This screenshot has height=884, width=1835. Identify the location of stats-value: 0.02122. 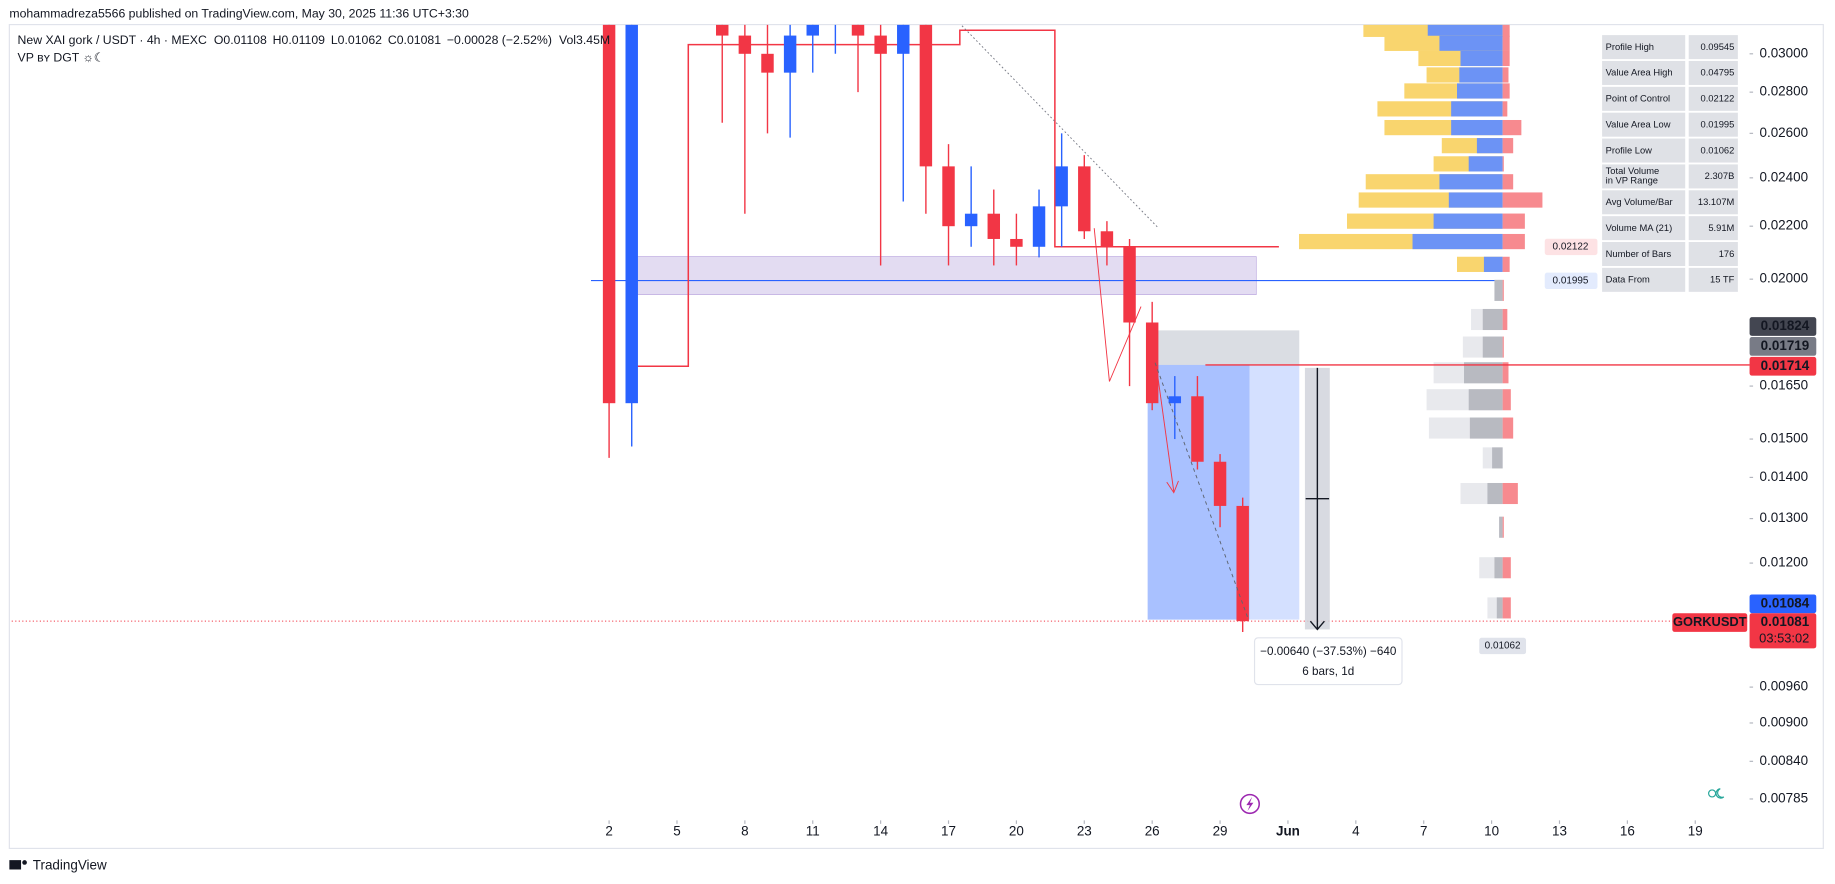
(1718, 99).